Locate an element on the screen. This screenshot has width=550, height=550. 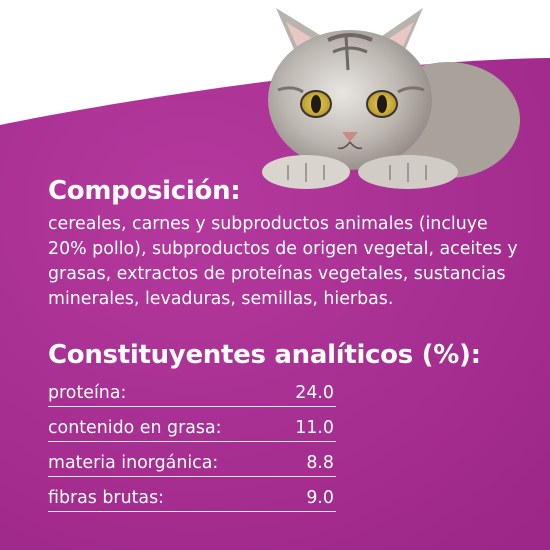
row-label: proteína: is located at coordinates (87, 393).